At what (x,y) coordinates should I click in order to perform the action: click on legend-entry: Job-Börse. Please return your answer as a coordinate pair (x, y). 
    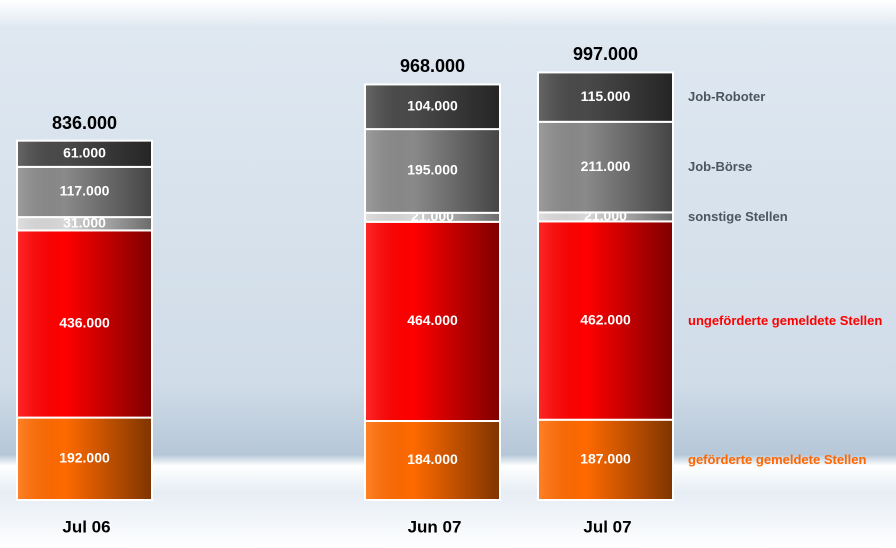
    Looking at the image, I should click on (720, 167).